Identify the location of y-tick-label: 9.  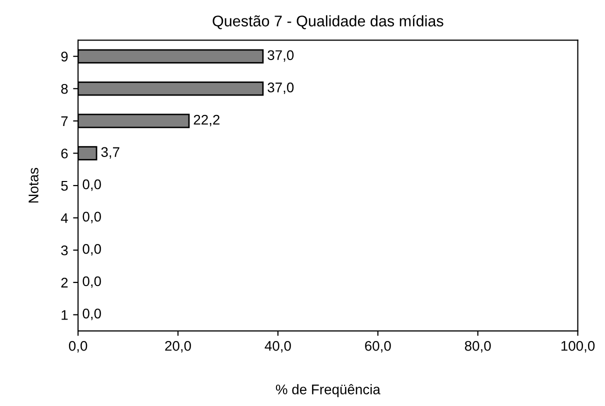
(64, 57).